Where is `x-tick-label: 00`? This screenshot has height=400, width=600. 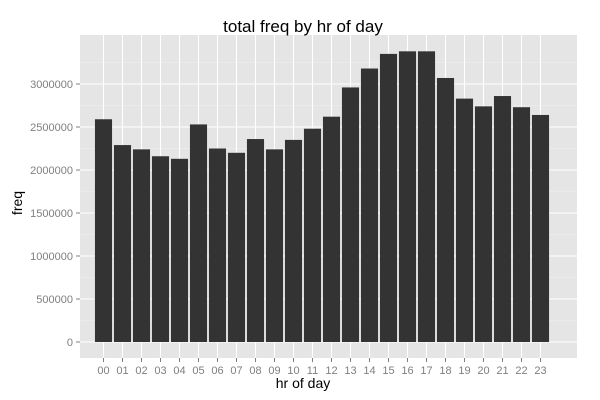 x-tick-label: 00 is located at coordinates (103, 371).